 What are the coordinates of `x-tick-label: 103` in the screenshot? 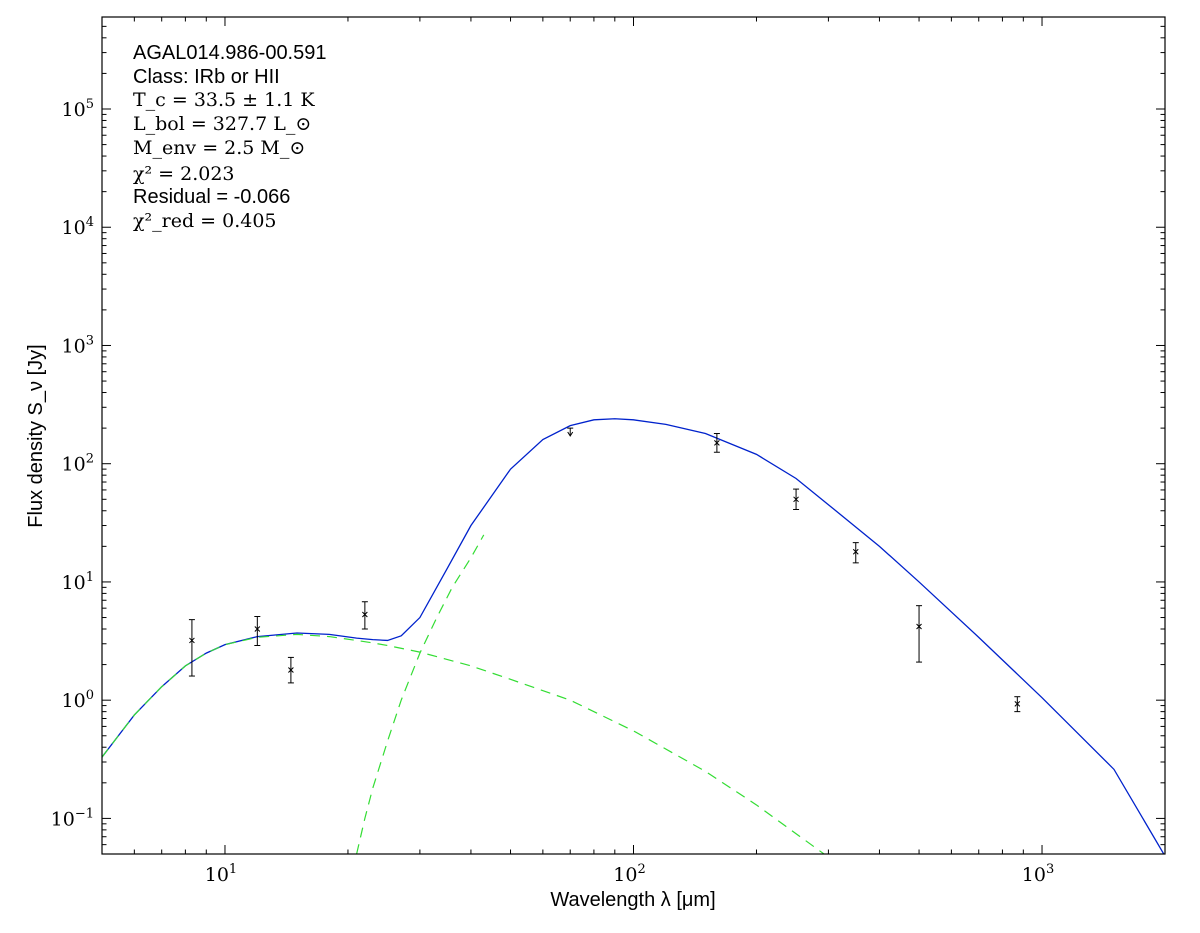 It's located at (1038, 874).